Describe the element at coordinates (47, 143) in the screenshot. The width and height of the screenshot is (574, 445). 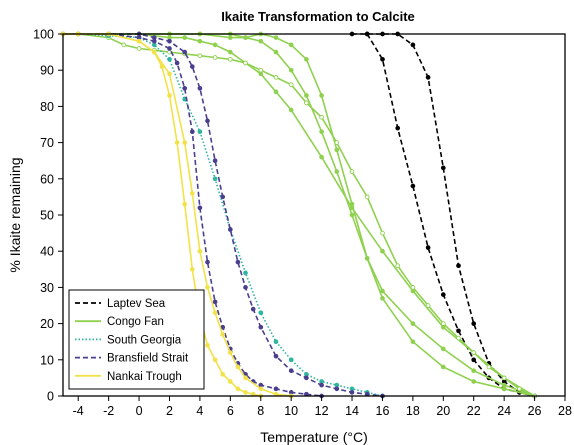
I see `y-tick-label: 70` at that location.